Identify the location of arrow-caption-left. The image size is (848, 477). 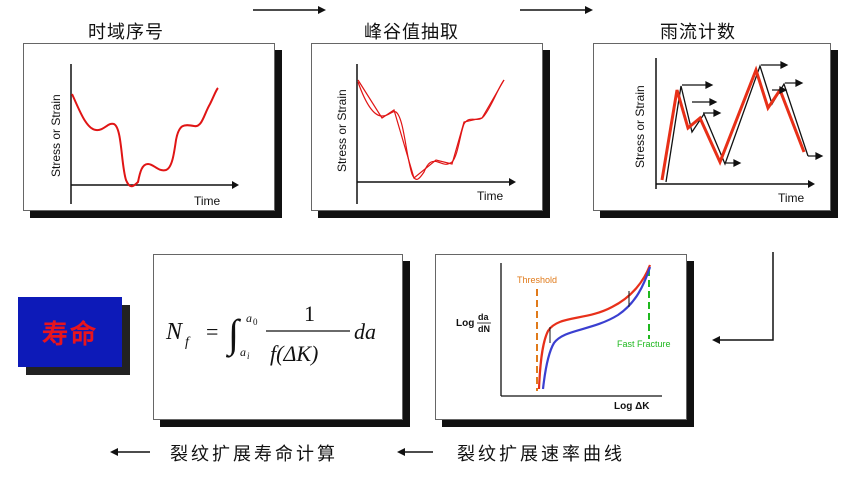
(130, 452).